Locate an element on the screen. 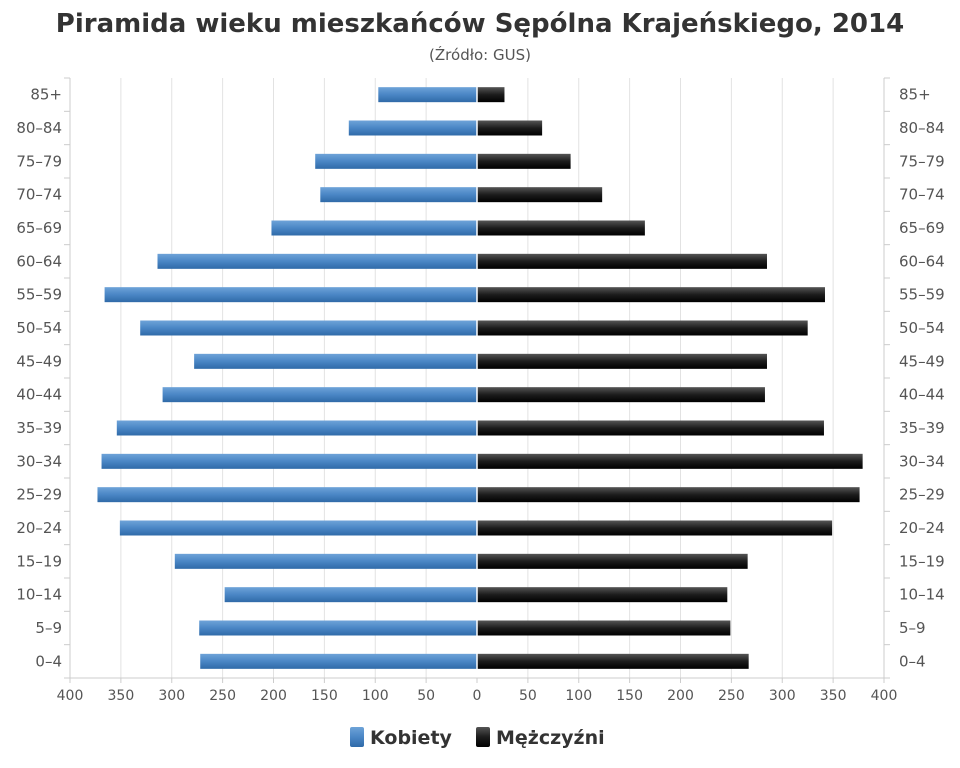 The image size is (960, 768). category-label-left: 85+ is located at coordinates (46, 95).